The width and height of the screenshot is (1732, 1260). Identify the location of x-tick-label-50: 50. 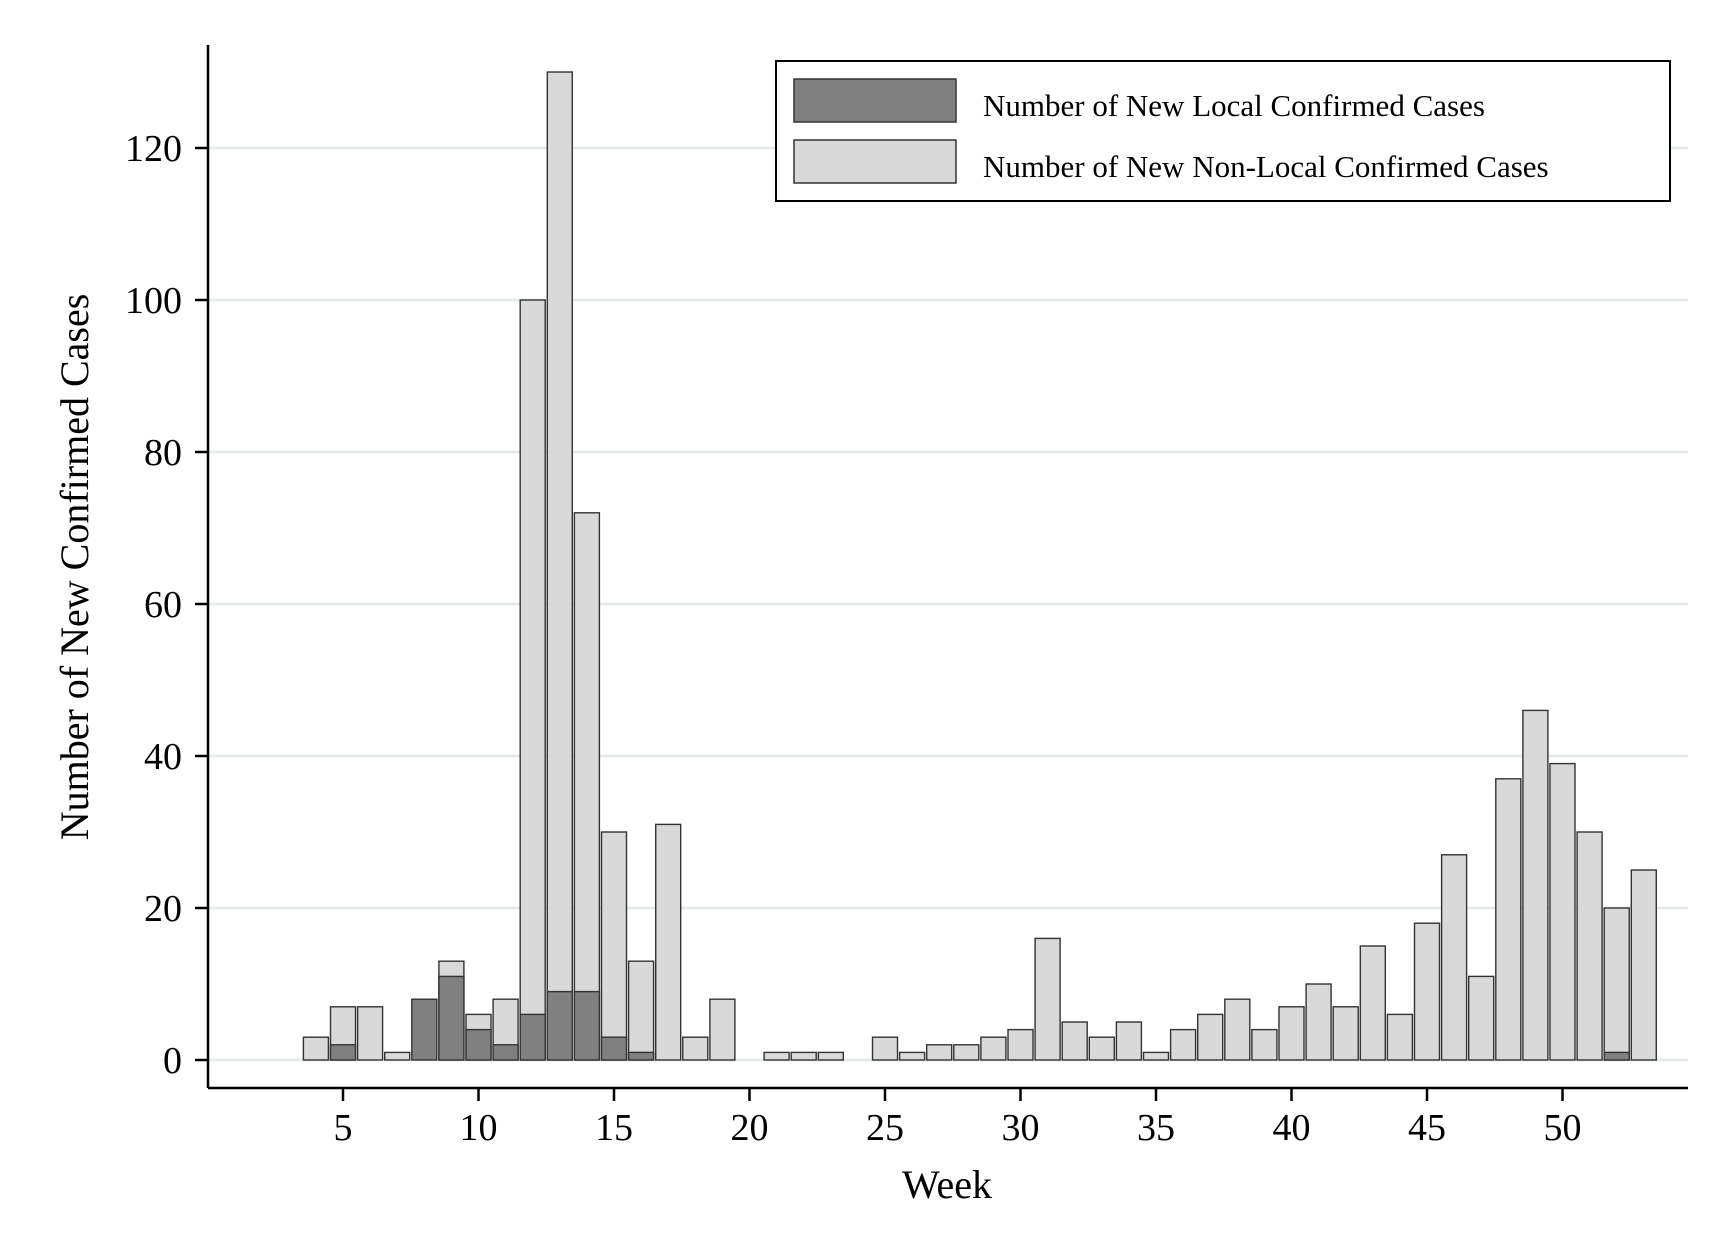
(1563, 1128).